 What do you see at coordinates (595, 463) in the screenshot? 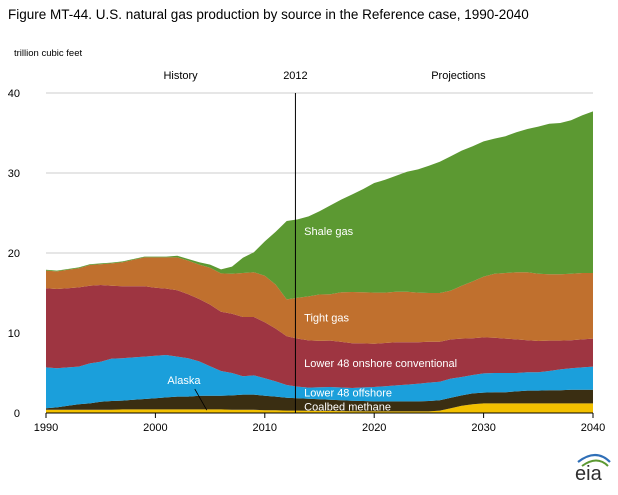
I see `eia-logo-arc-green` at bounding box center [595, 463].